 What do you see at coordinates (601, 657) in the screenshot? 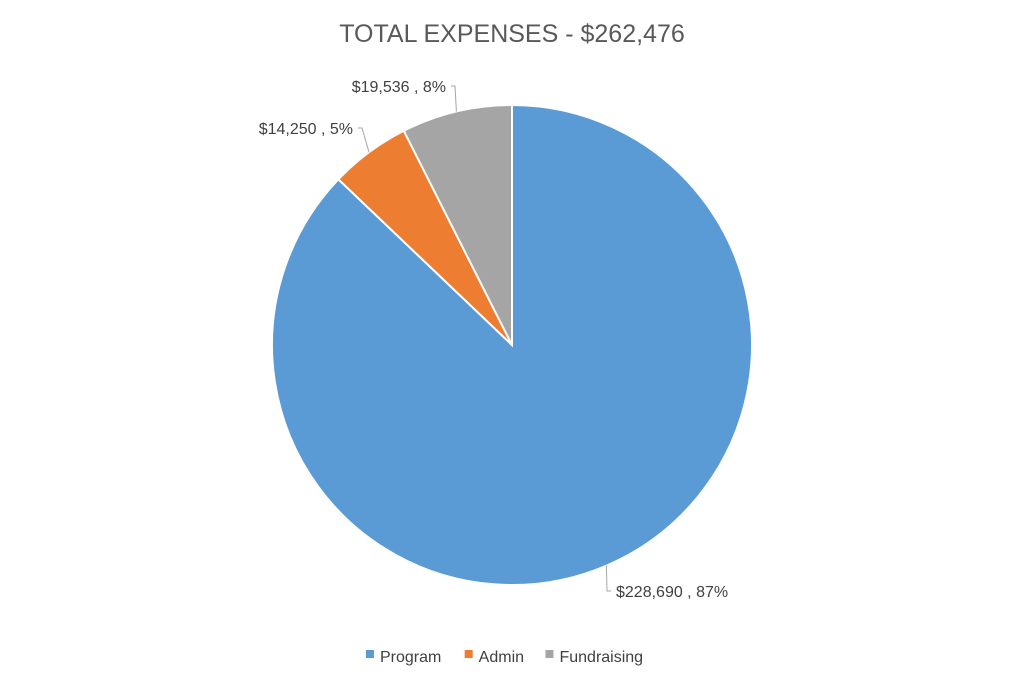
I see `legend-label-fundraising: Fundraising` at bounding box center [601, 657].